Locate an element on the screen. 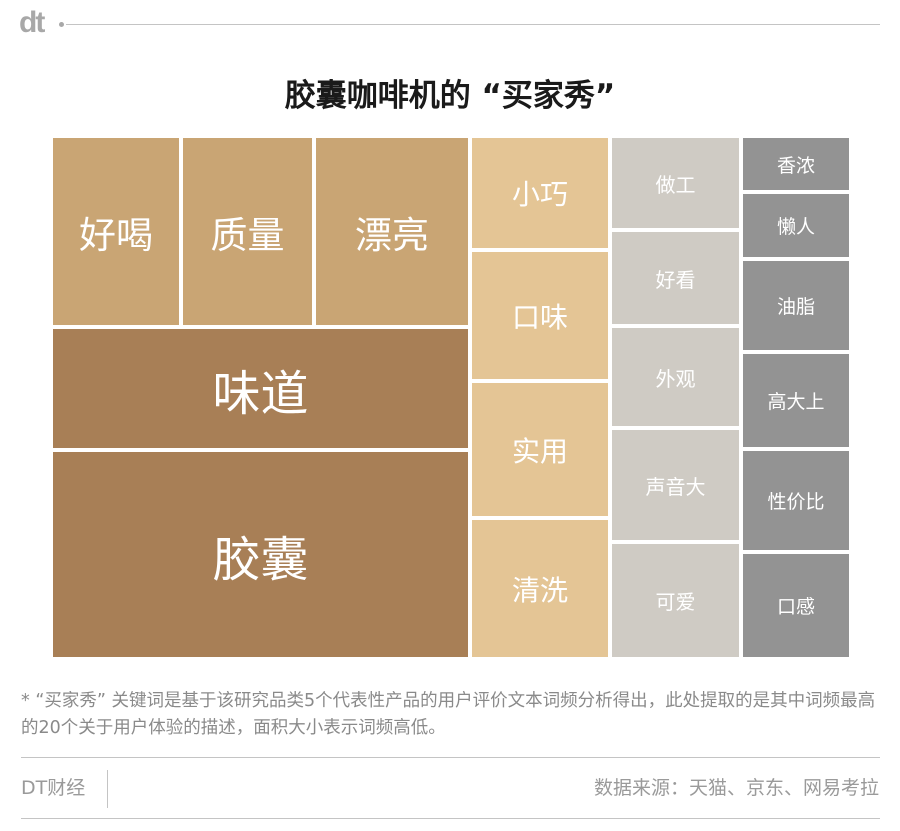 The width and height of the screenshot is (900, 831). logo-dot is located at coordinates (61, 24).